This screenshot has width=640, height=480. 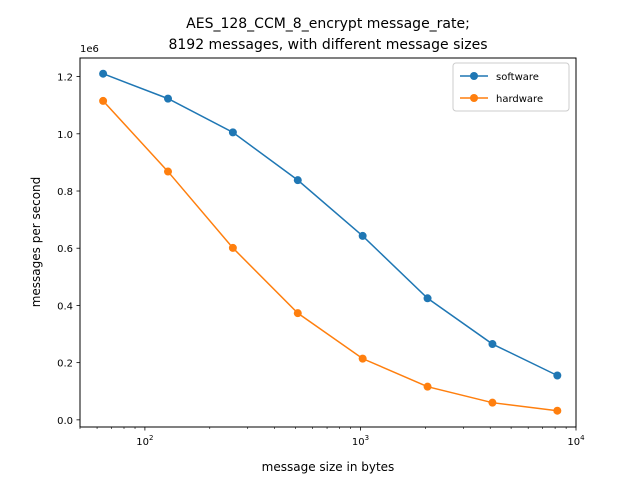 What do you see at coordinates (65, 364) in the screenshot?
I see `y-tick-label: 0.2` at bounding box center [65, 364].